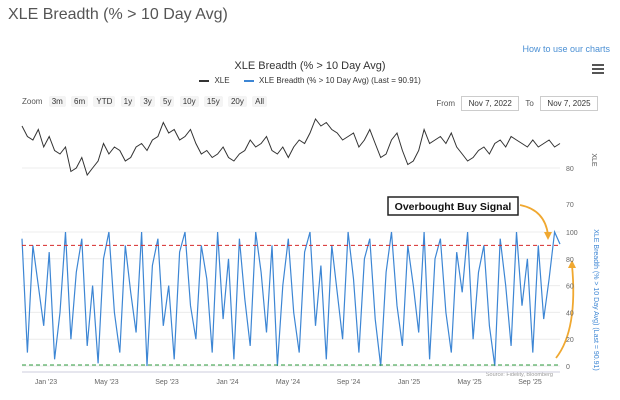 The width and height of the screenshot is (620, 400). What do you see at coordinates (248, 80) in the screenshot?
I see `legend-swatch-breadth` at bounding box center [248, 80].